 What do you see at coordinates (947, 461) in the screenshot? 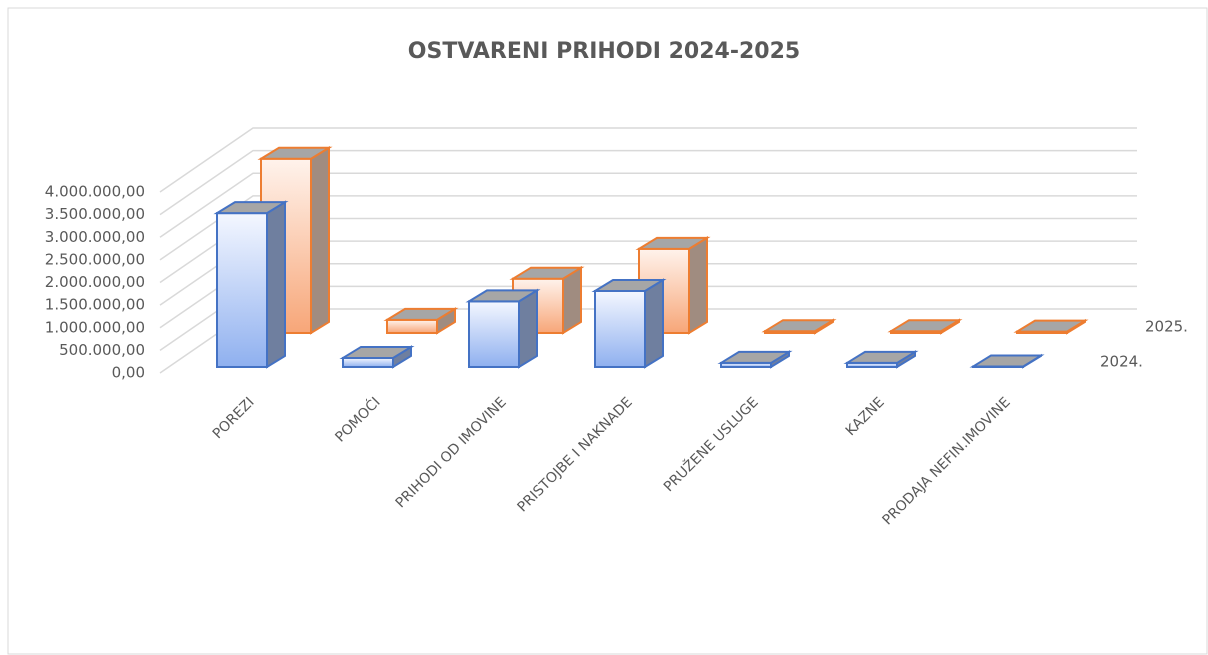
I see `x-tick-label: PRODAJA NEFIN.IMOVINE` at bounding box center [947, 461].